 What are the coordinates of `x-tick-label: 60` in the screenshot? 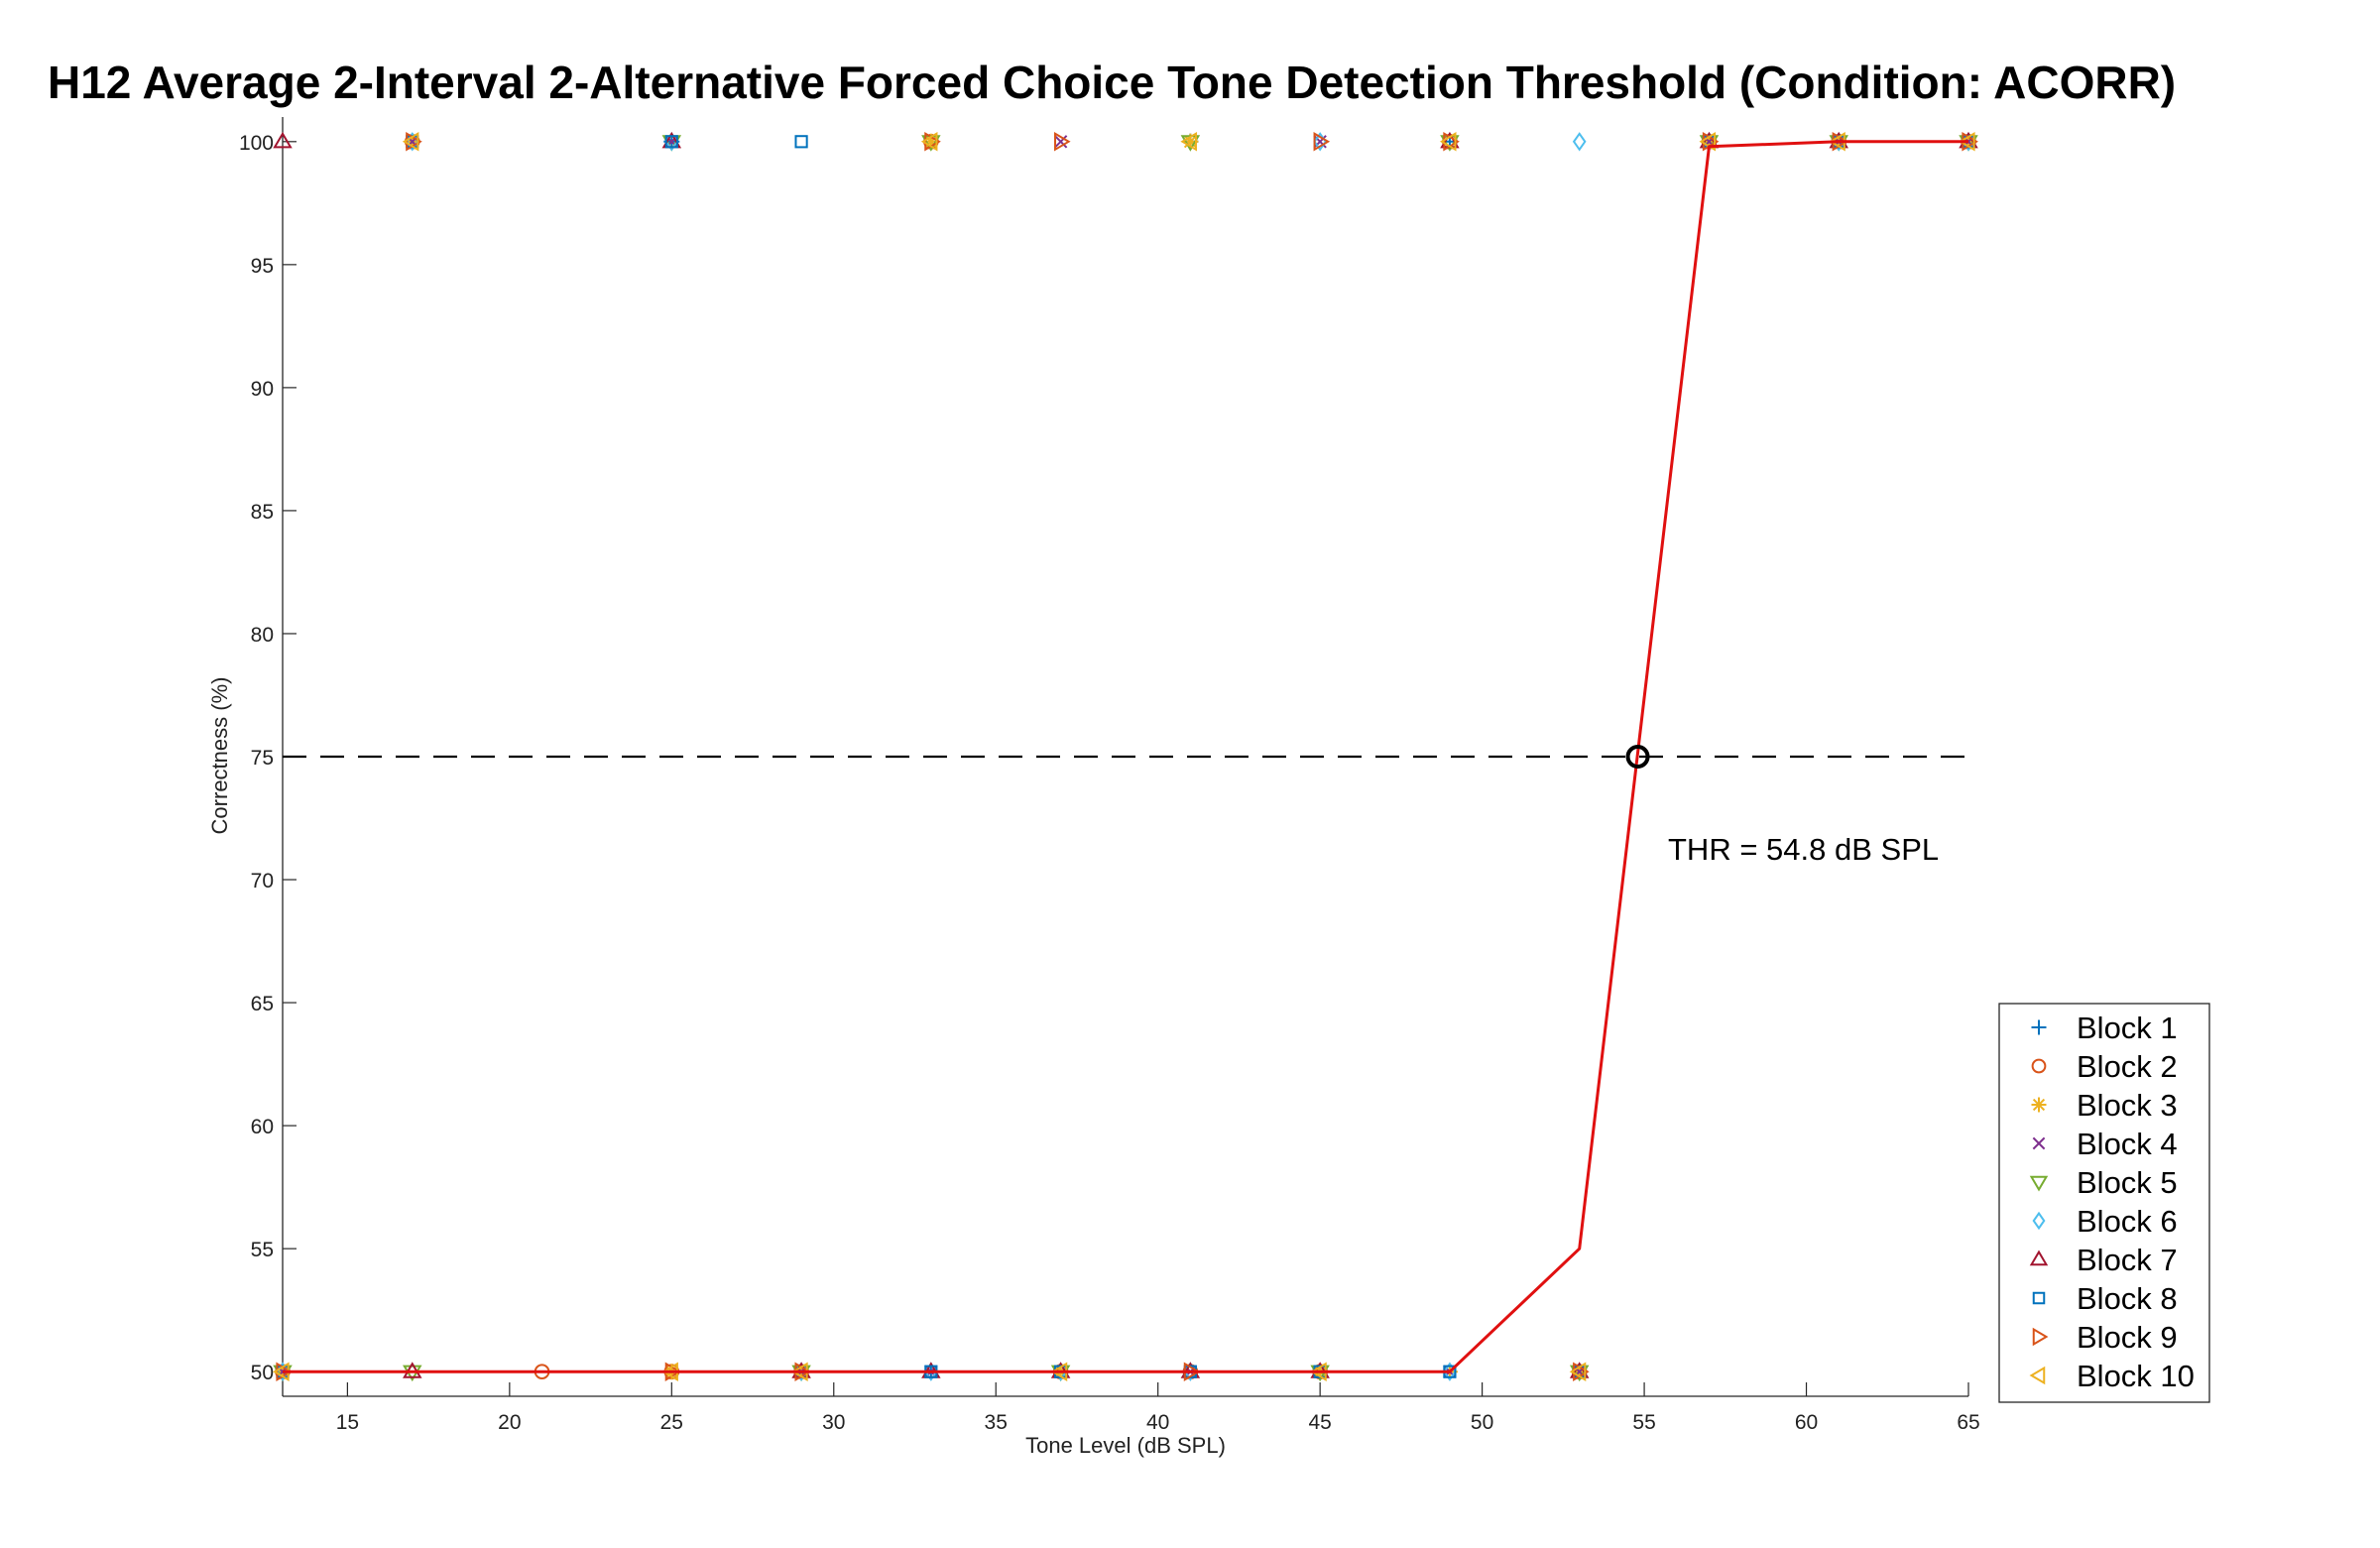 It's located at (1806, 1422).